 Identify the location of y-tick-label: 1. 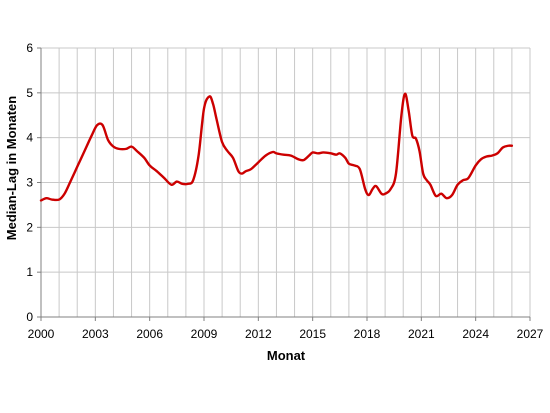
(29, 272).